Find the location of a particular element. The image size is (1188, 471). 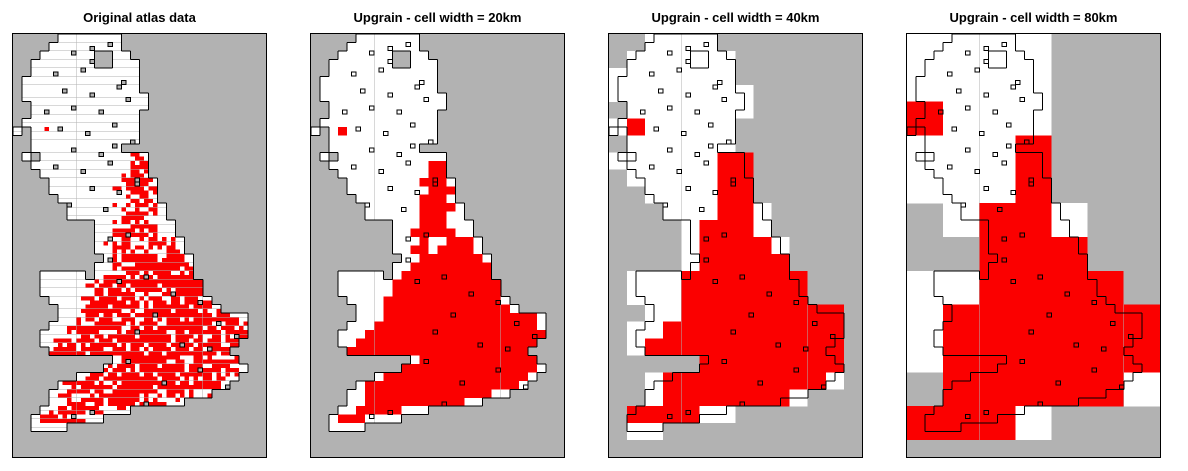

panel-title-20km: Upgrain - cell width = 20km is located at coordinates (437, 17).